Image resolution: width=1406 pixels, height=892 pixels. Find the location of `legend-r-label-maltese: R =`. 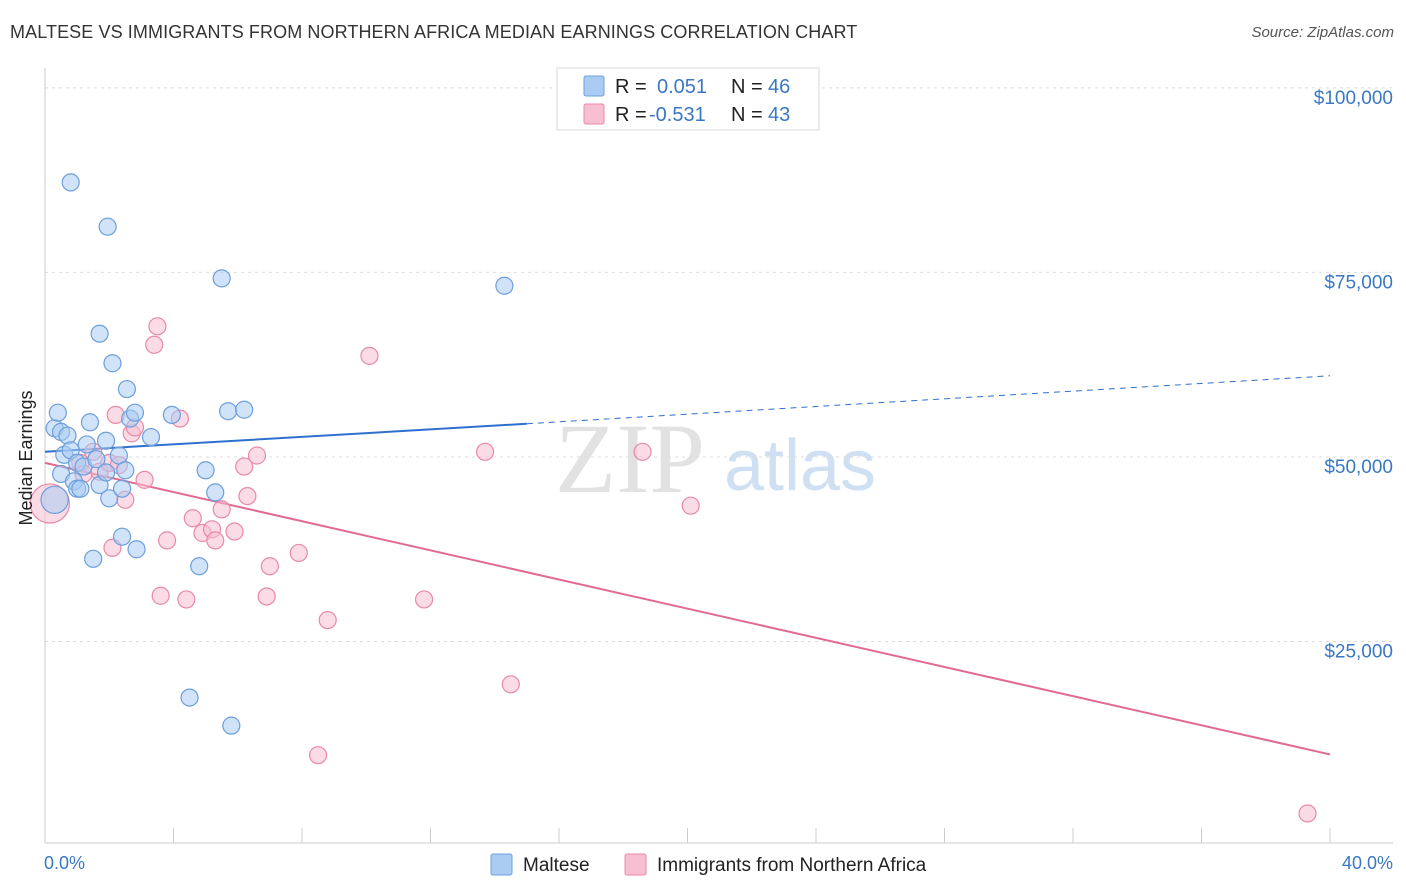

legend-r-label-maltese: R = is located at coordinates (631, 87).